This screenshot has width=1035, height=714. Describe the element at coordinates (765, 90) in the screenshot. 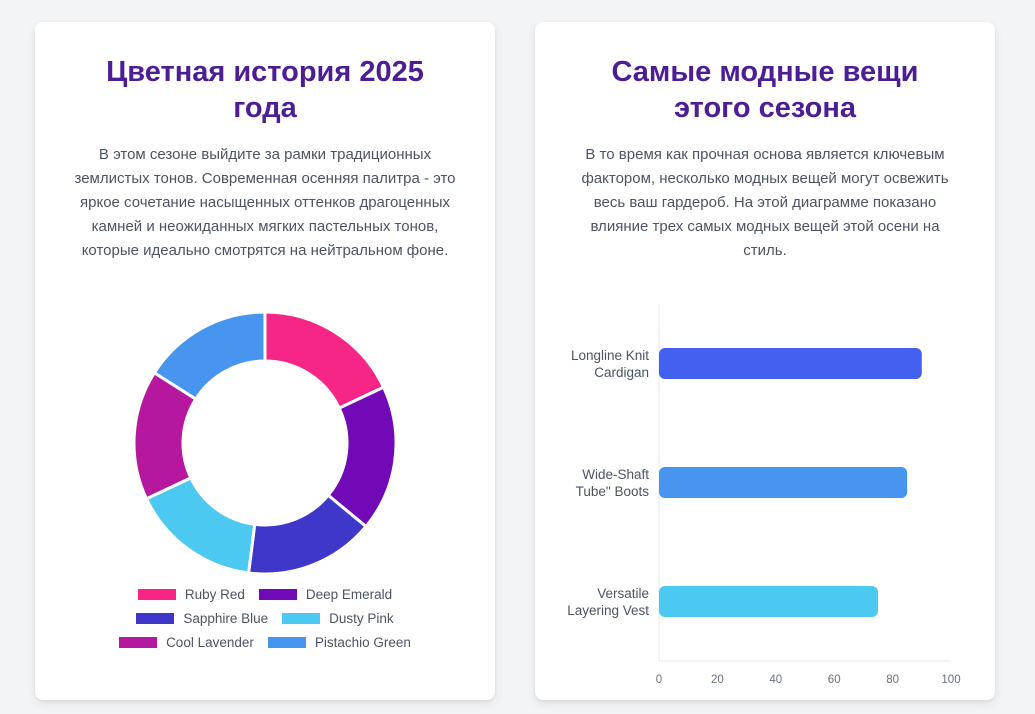

I see `trend-items-title: Самые модные вещи этого сезона` at that location.